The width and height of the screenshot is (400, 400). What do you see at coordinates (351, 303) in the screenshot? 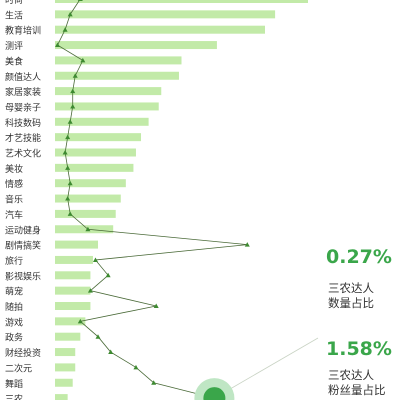
I see `stat-label-count-share-line2: 数量占比` at bounding box center [351, 303].